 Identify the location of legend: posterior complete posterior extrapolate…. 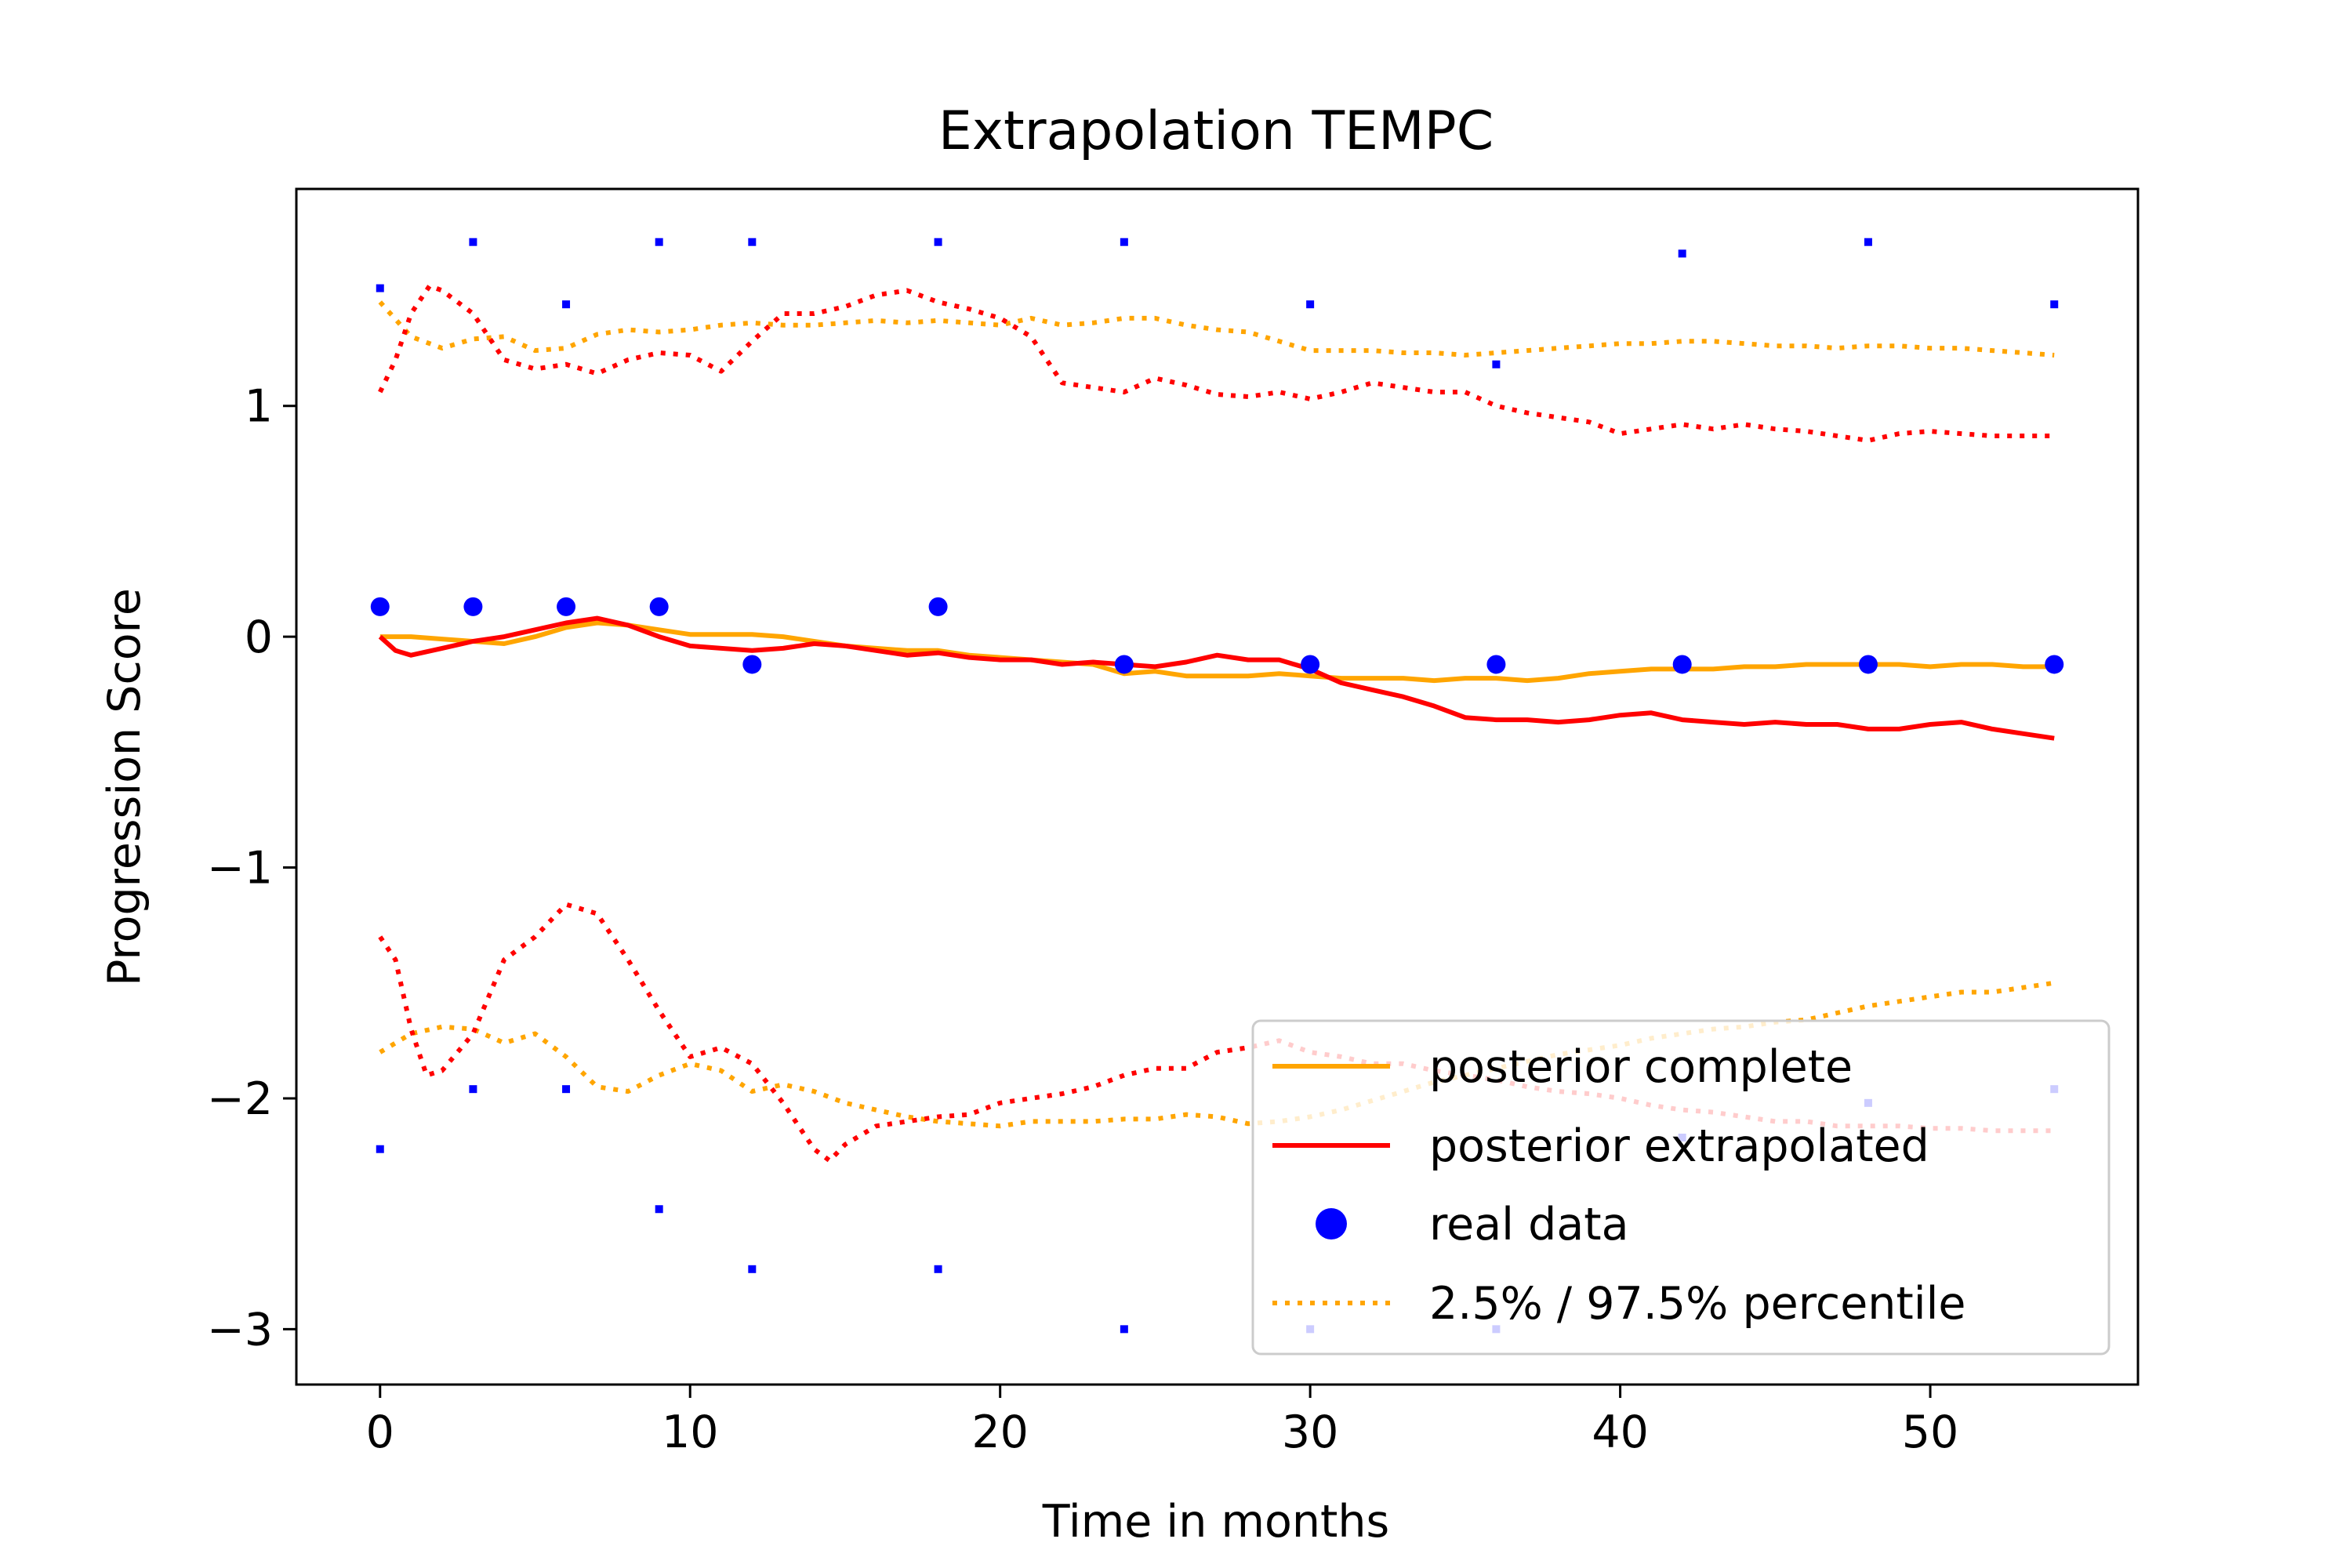
(1681, 1187).